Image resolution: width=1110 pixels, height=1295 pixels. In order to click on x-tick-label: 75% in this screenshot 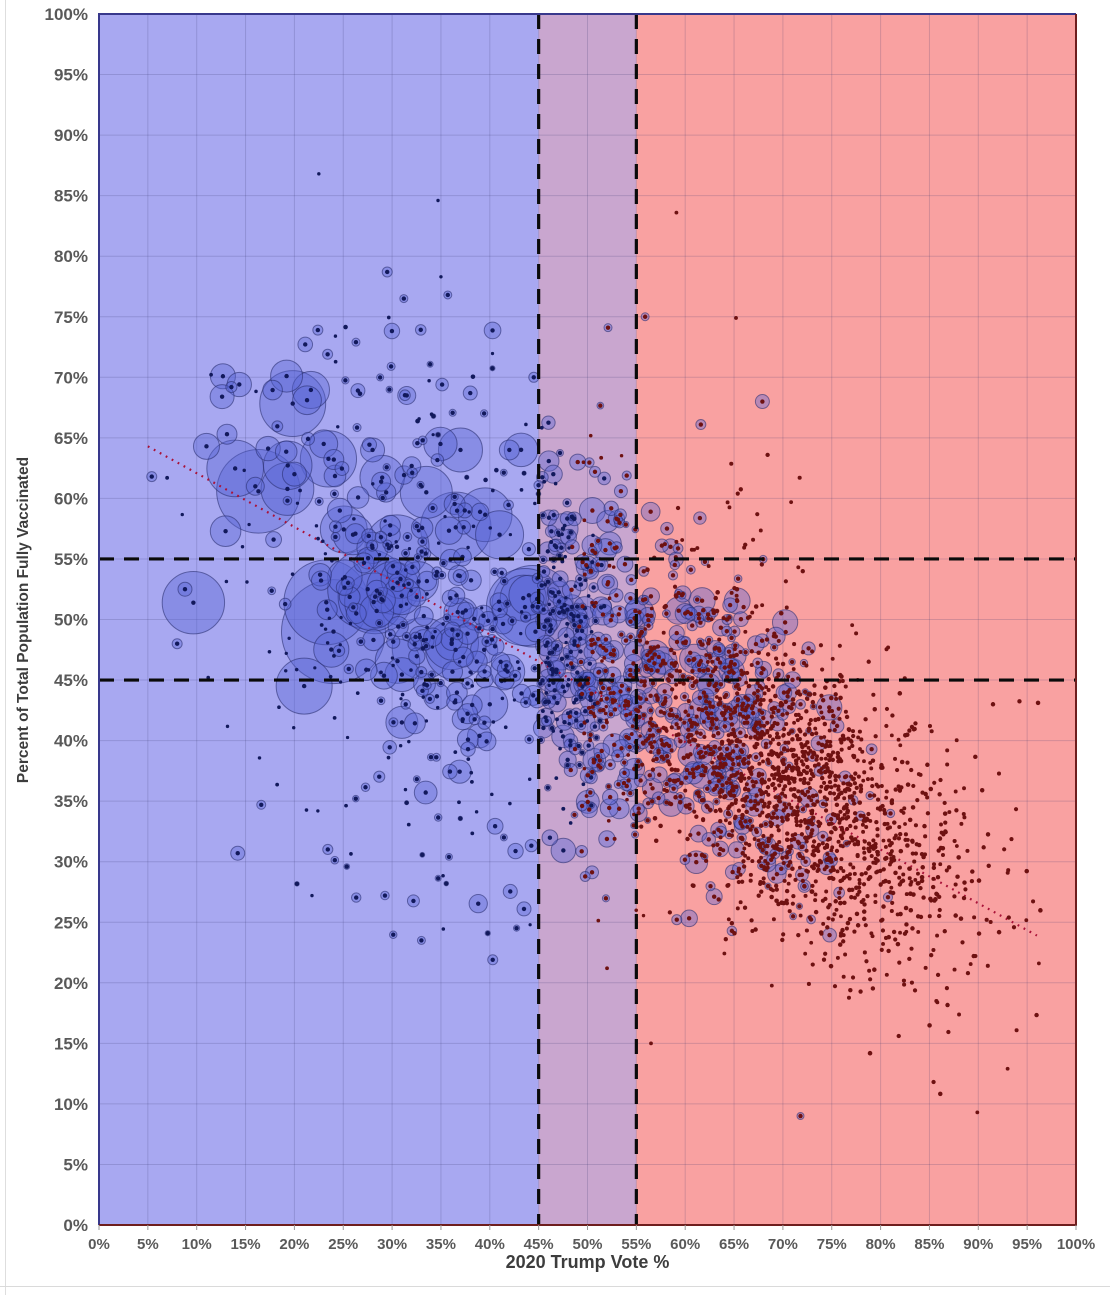, I will do `click(832, 1244)`.